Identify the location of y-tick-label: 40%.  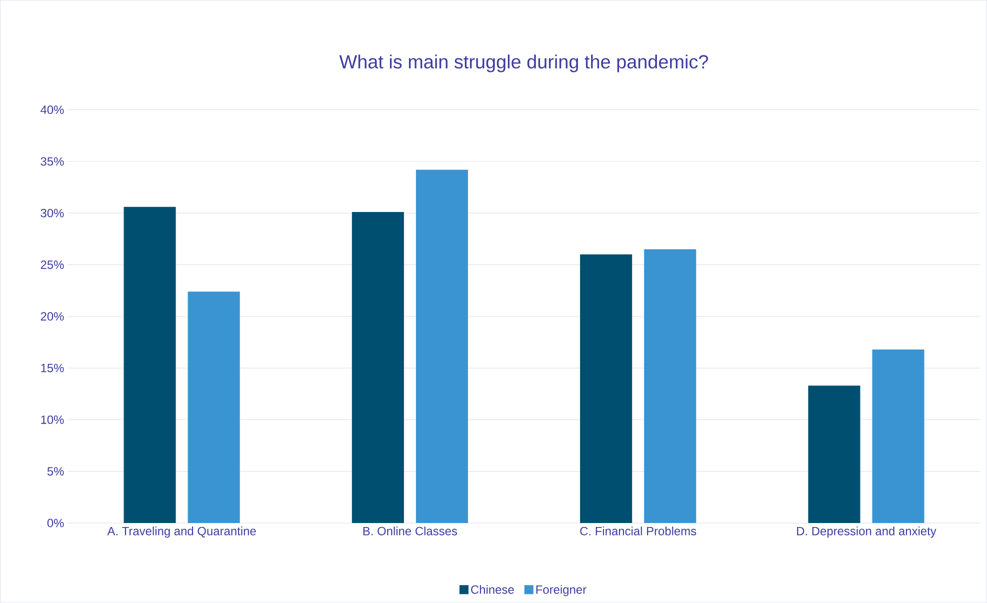
(52, 110).